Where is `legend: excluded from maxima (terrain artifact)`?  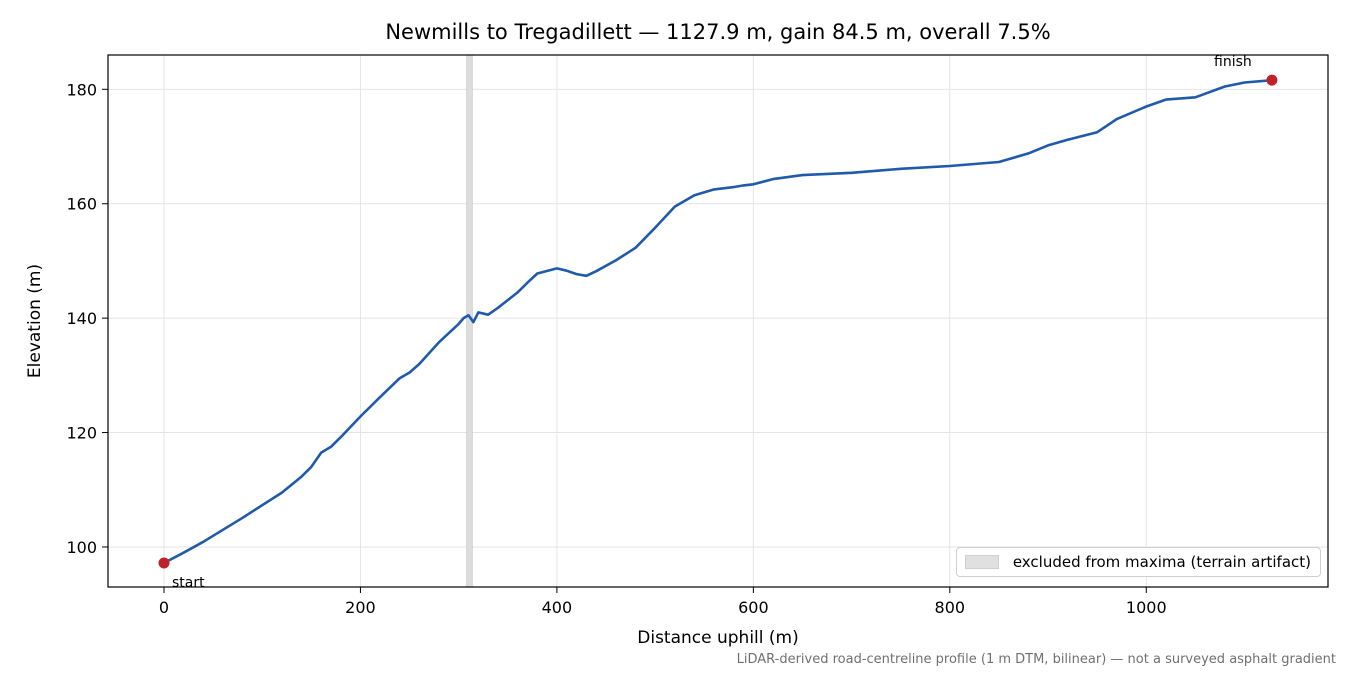 legend: excluded from maxima (terrain artifact) is located at coordinates (1138, 562).